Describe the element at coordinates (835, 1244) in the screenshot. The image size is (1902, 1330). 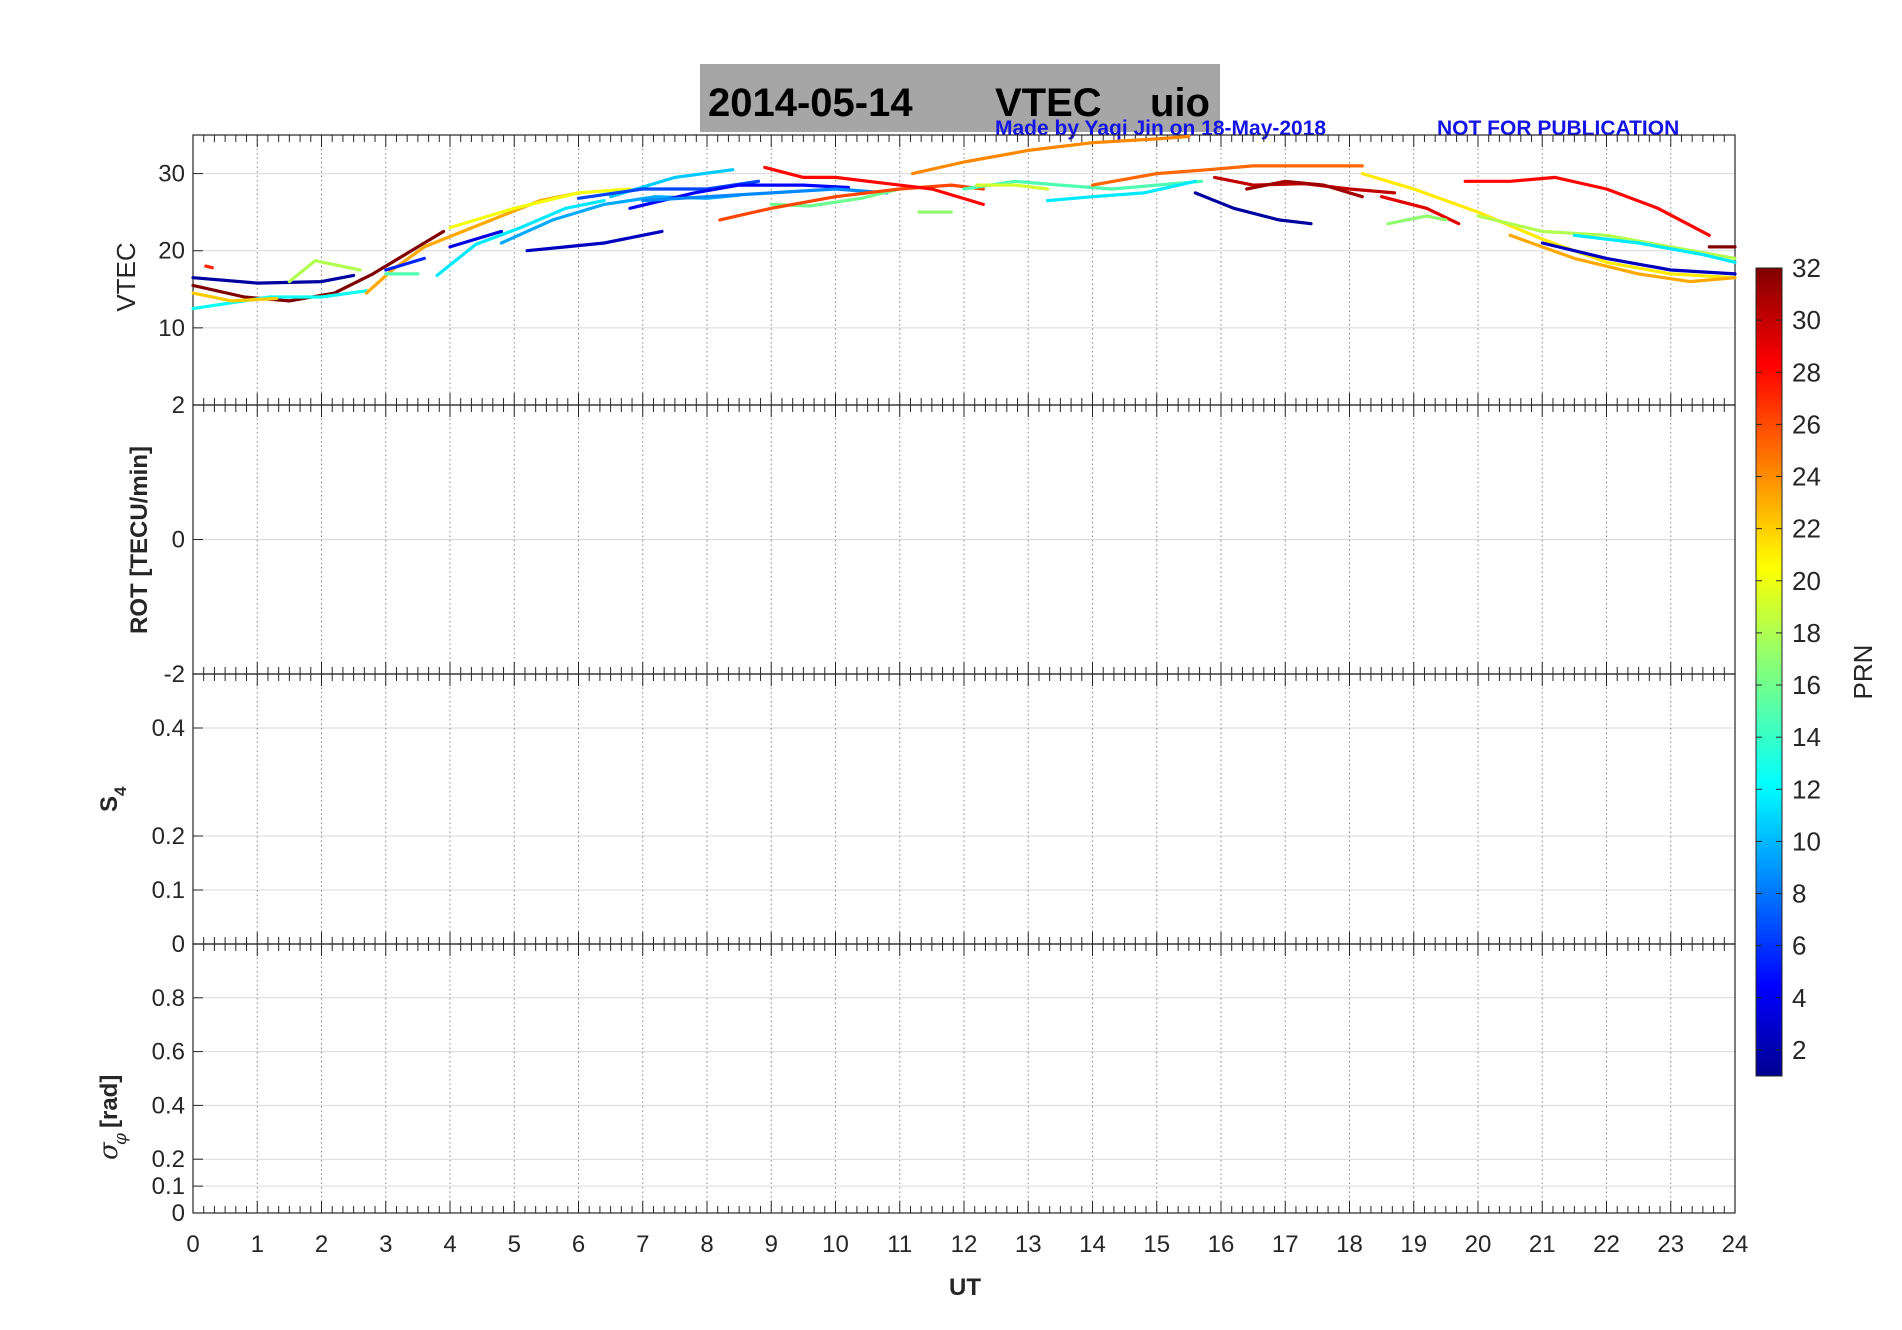
I see `x-tick-label: 10` at that location.